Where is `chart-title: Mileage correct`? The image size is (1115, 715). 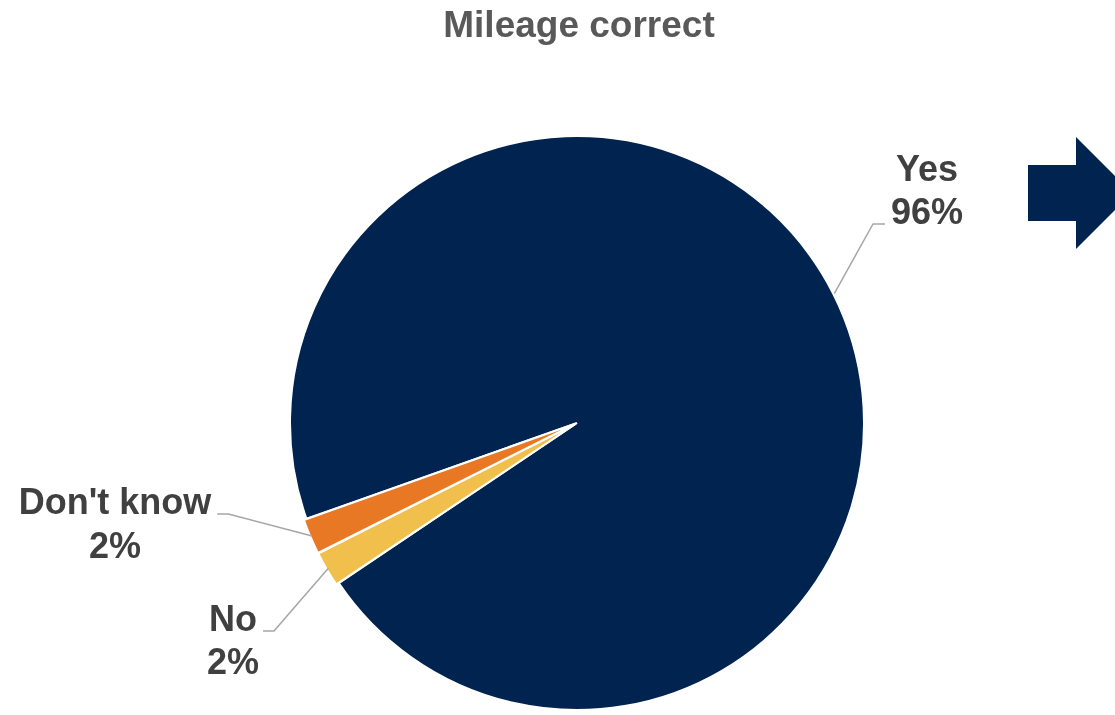
chart-title: Mileage correct is located at coordinates (579, 25).